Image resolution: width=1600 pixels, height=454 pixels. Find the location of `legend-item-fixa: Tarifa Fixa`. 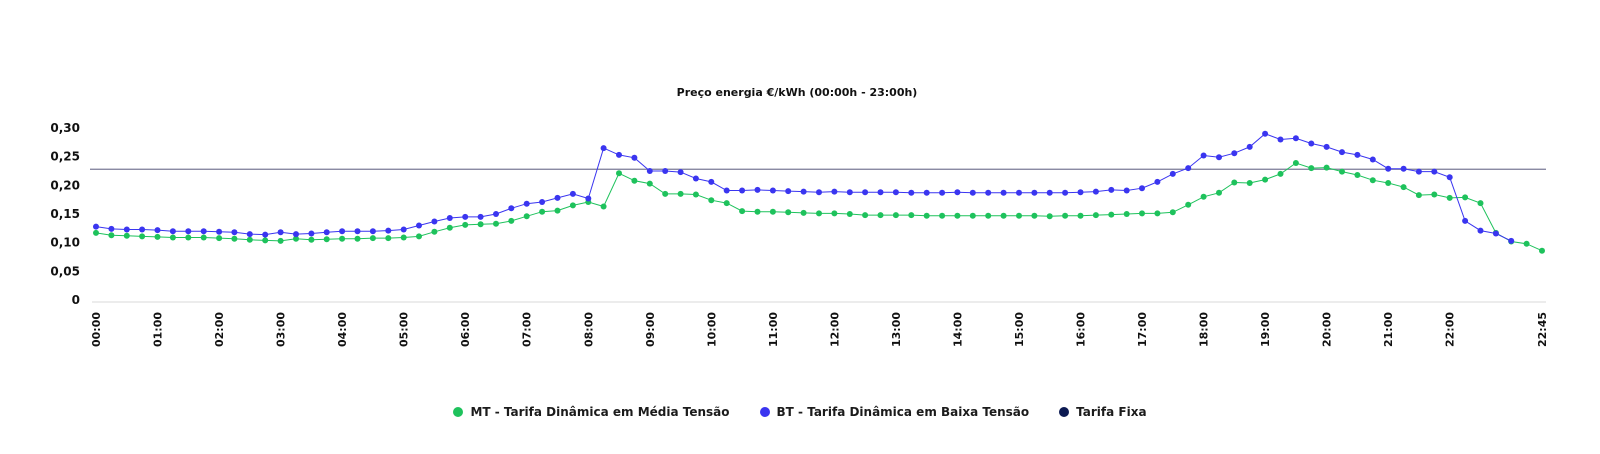

legend-item-fixa: Tarifa Fixa is located at coordinates (1103, 412).